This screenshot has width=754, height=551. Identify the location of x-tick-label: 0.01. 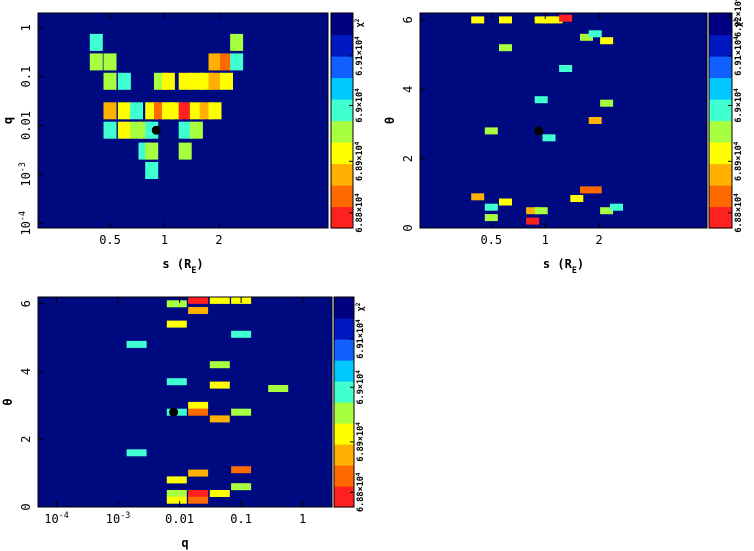
(179, 519).